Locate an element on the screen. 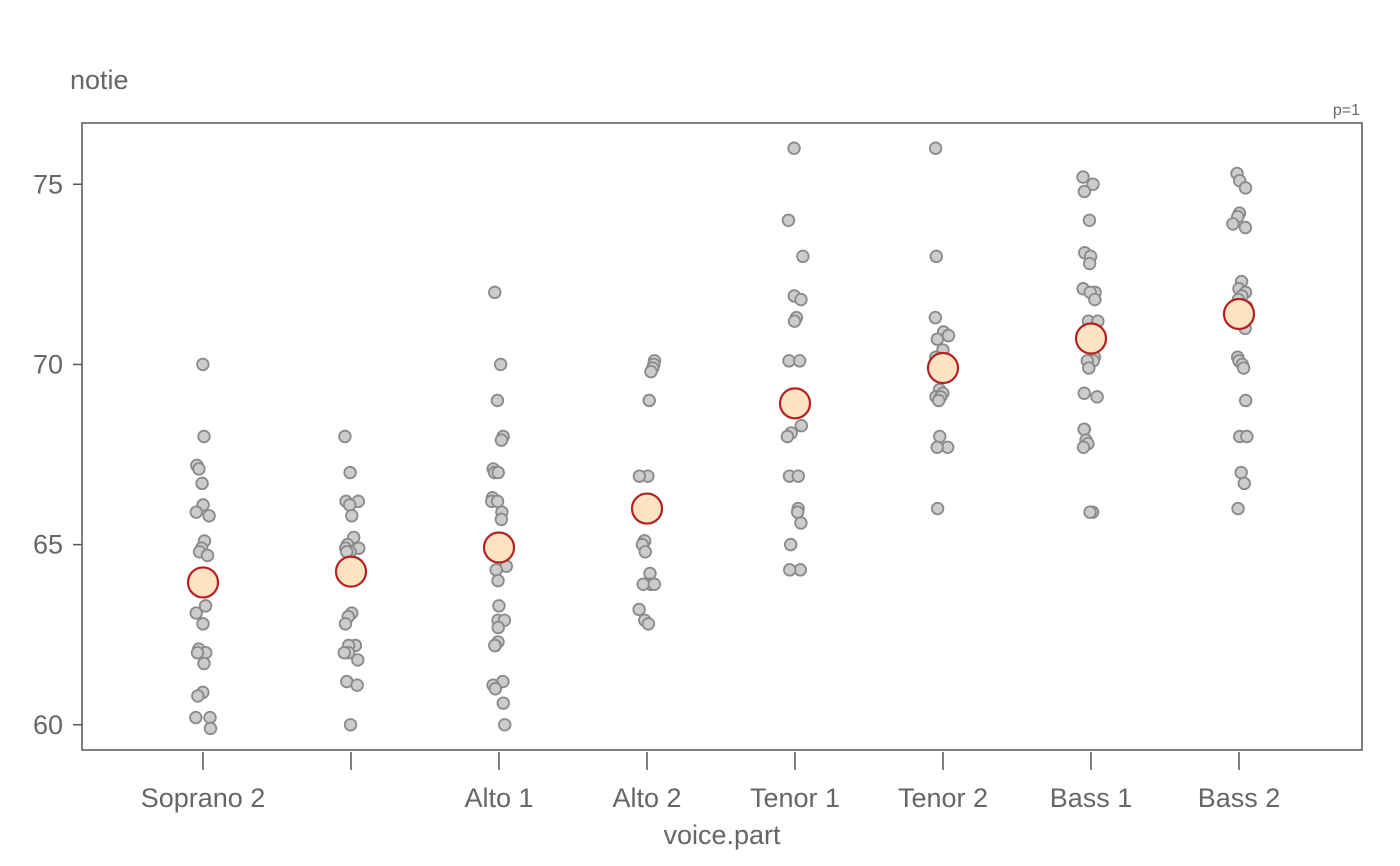 The image size is (1400, 866). x-tick-label-0: Soprano 2 is located at coordinates (203, 798).